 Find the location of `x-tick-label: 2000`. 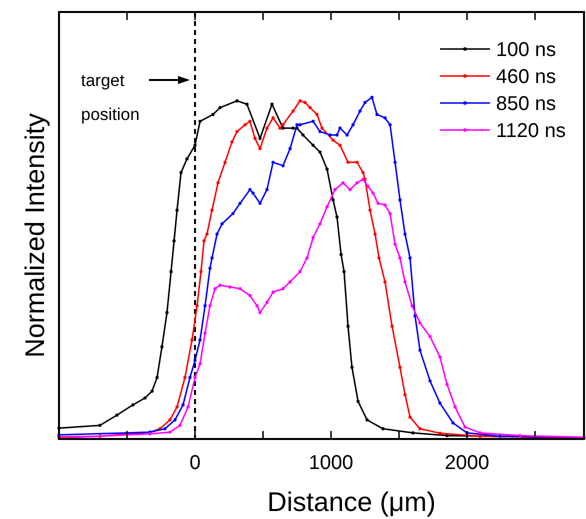

x-tick-label: 2000 is located at coordinates (467, 463).